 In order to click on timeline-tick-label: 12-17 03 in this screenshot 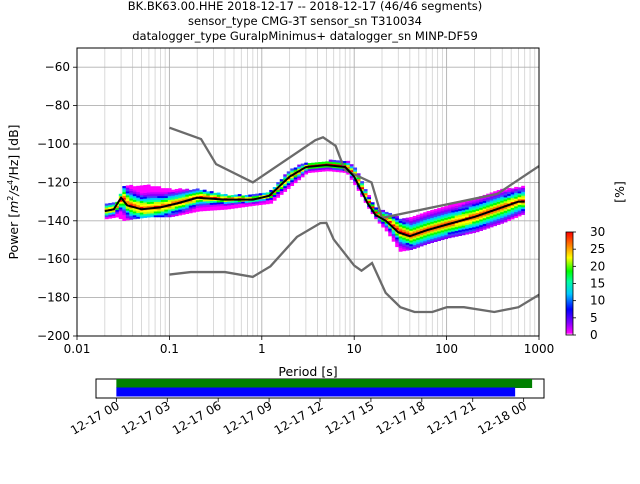, I will do `click(146, 417)`.